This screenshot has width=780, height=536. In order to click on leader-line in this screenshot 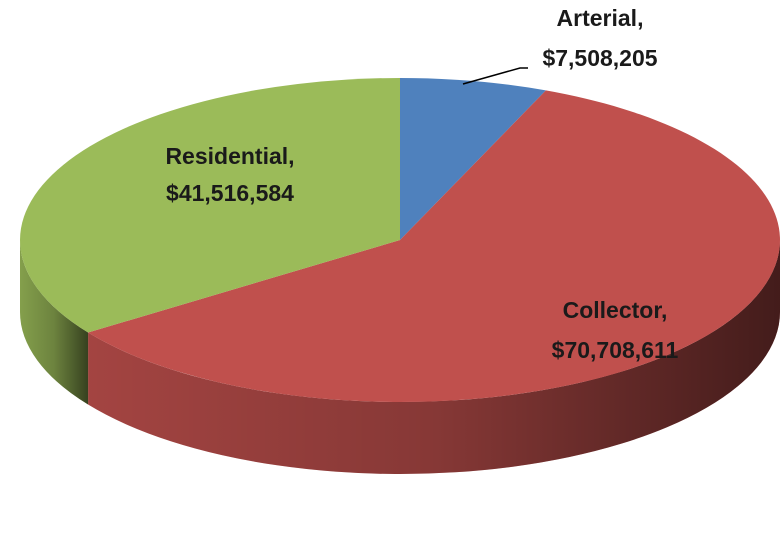, I will do `click(495, 76)`.